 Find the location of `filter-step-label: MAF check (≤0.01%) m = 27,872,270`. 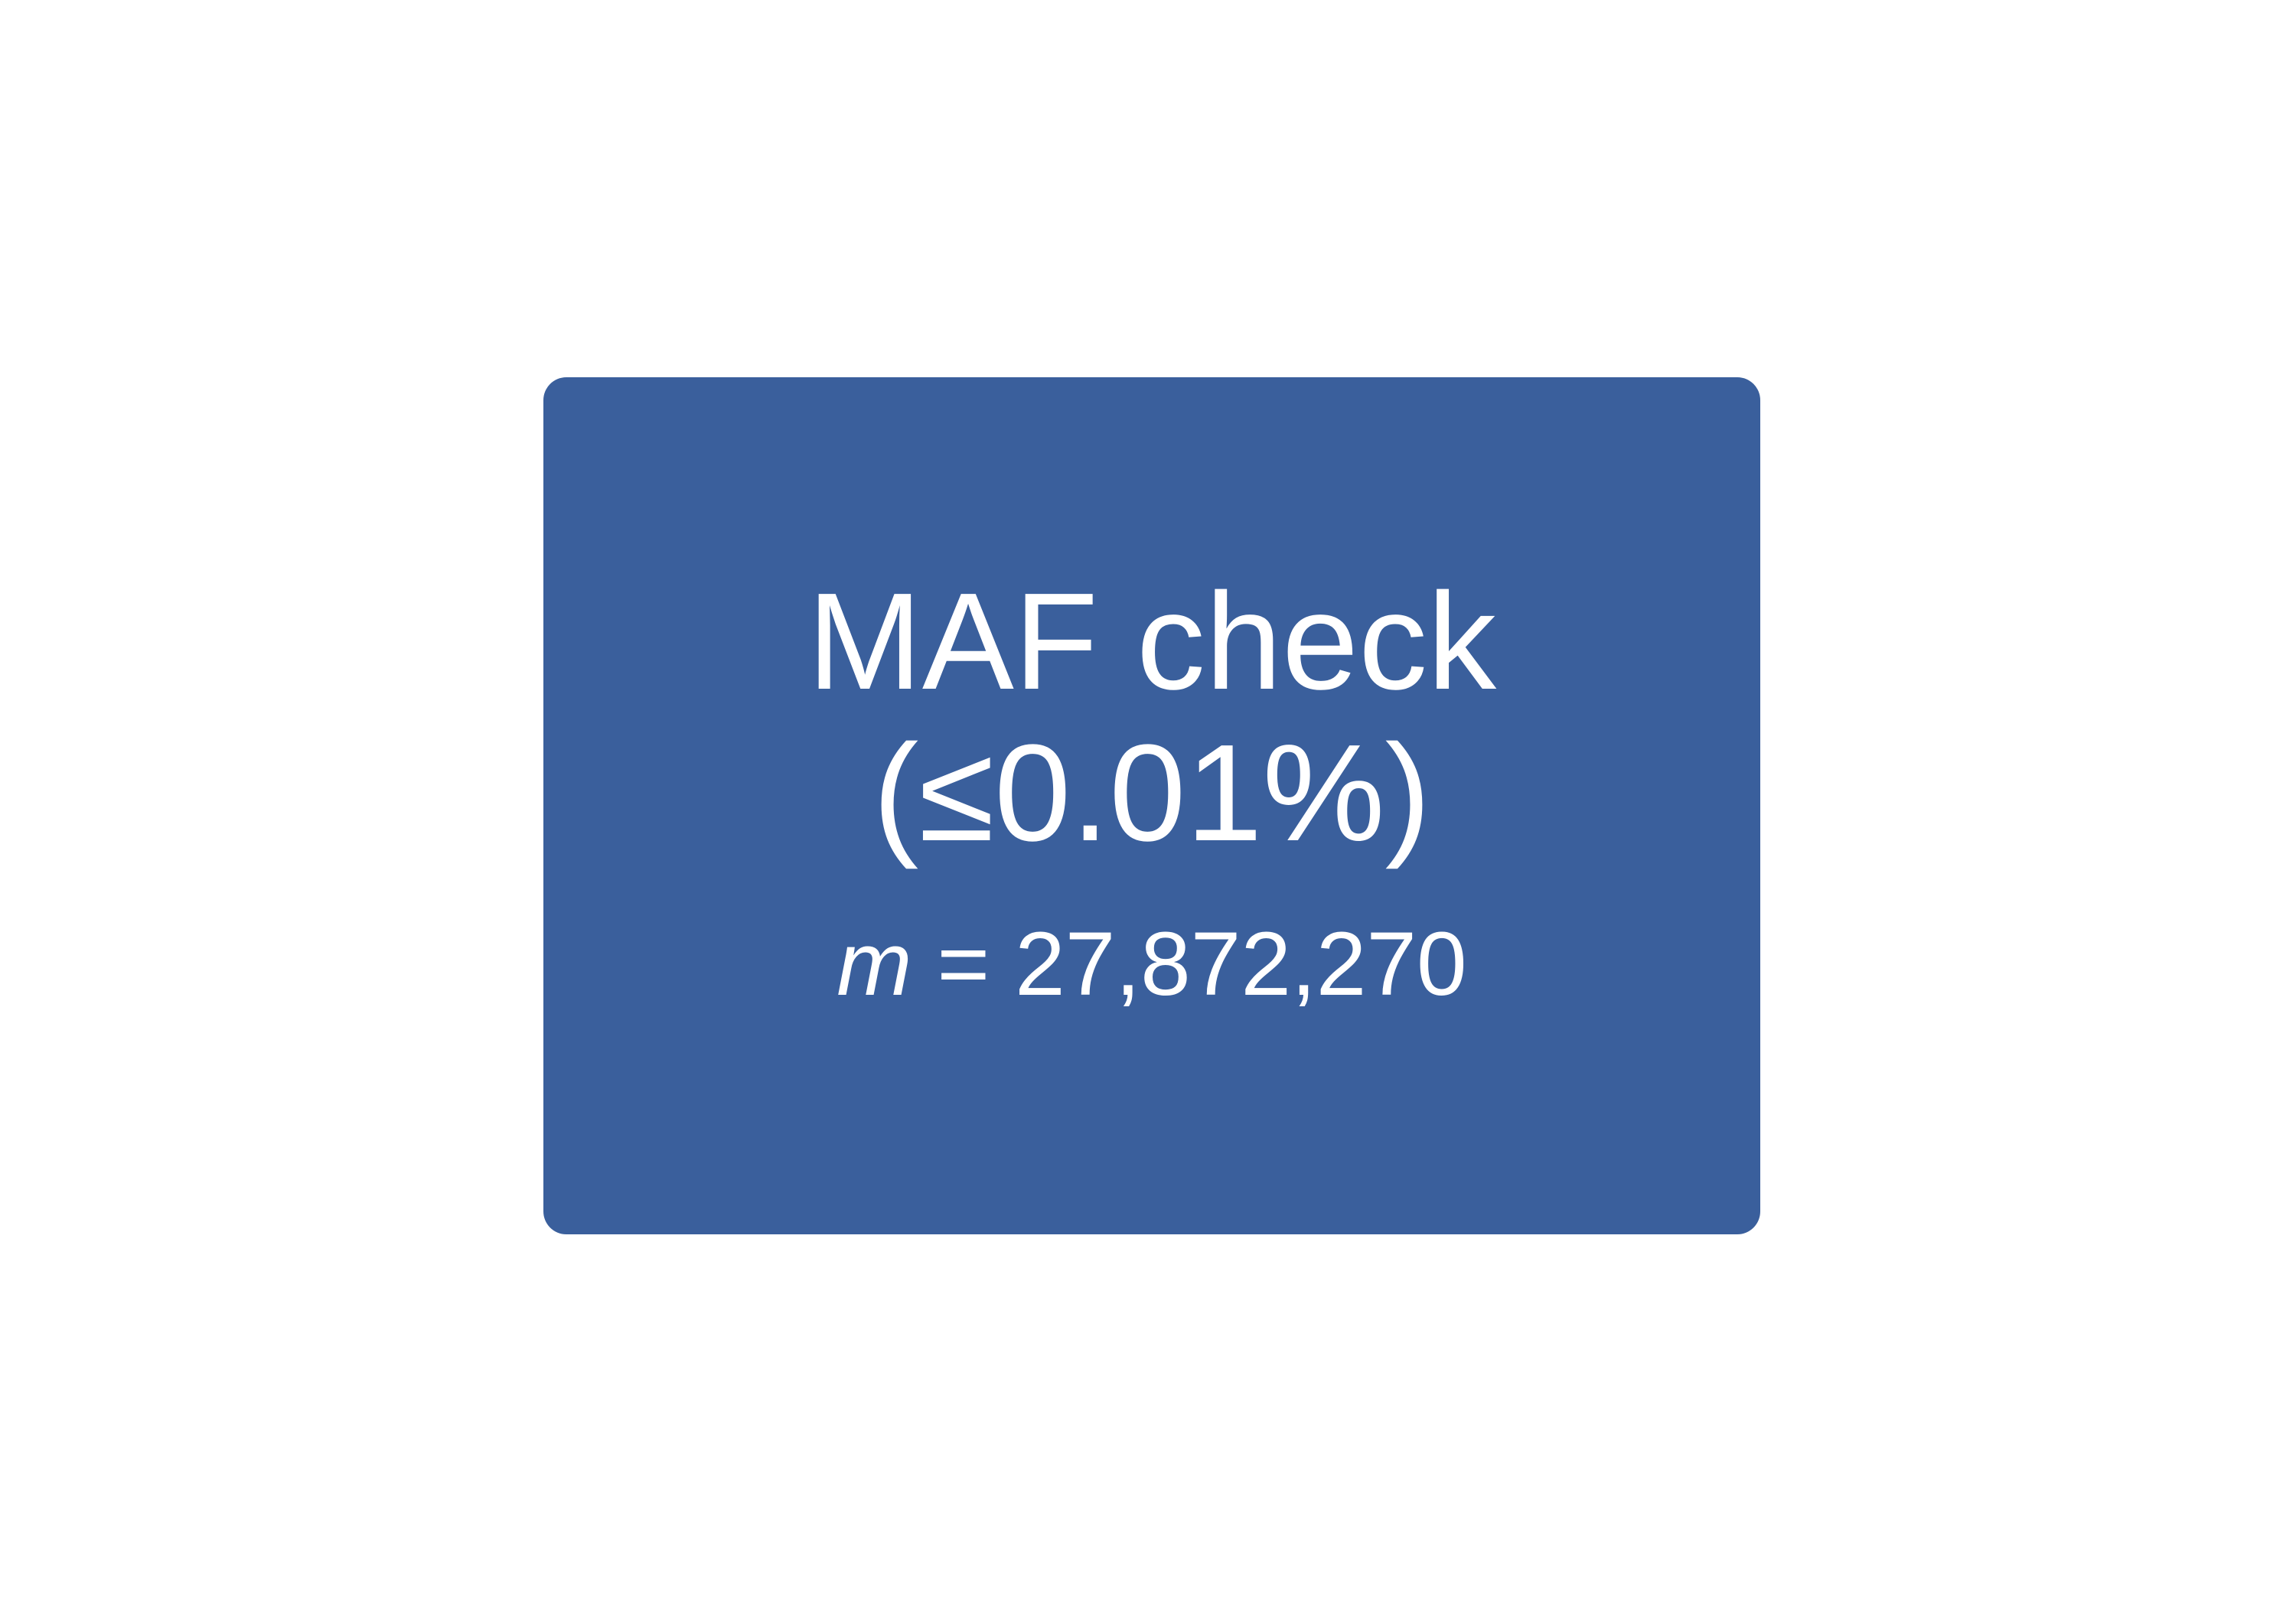

filter-step-label: MAF check (≤0.01%) m = 27,872,270 is located at coordinates (1151, 790).